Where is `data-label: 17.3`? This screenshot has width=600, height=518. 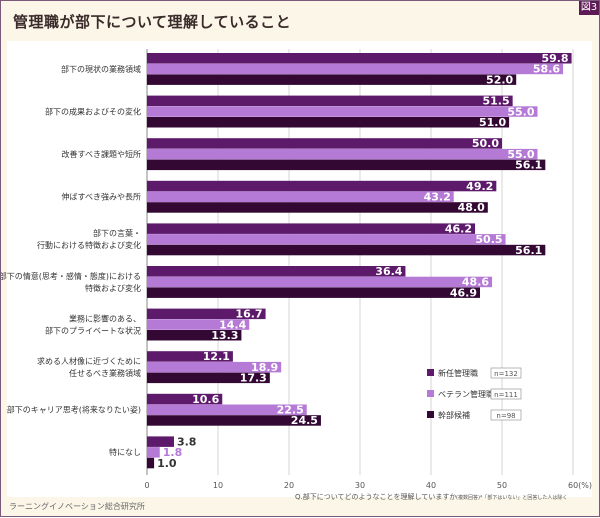 data-label: 17.3 is located at coordinates (253, 378).